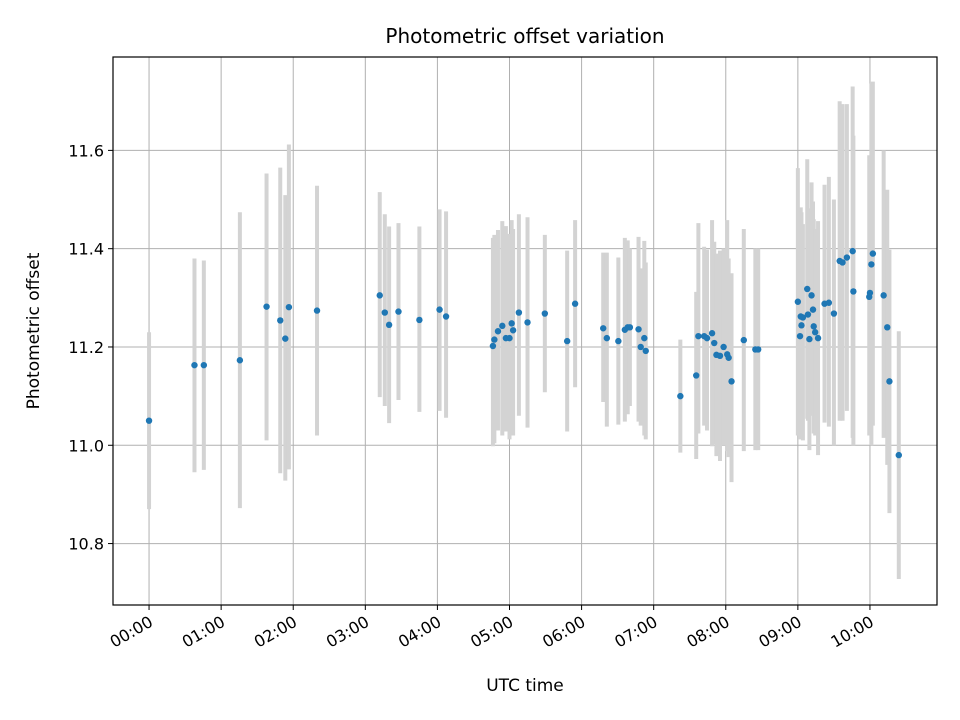  I want to click on y-tick-label: 11.4, so click(86, 249).